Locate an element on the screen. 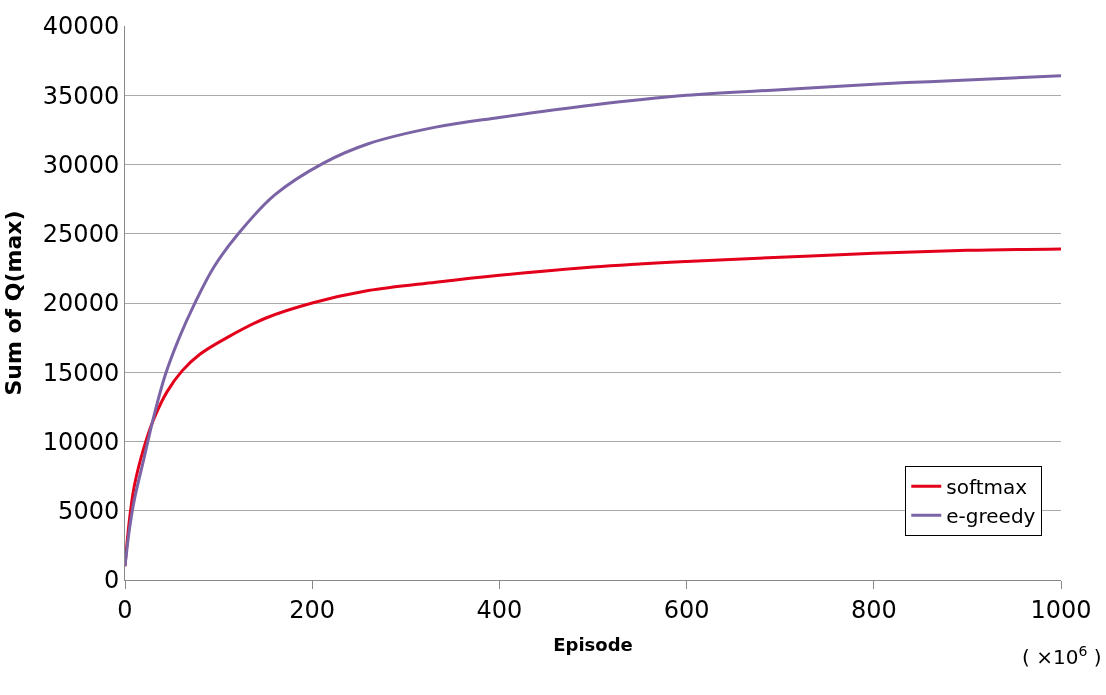  y-tick-label: 35000 is located at coordinates (81, 95).